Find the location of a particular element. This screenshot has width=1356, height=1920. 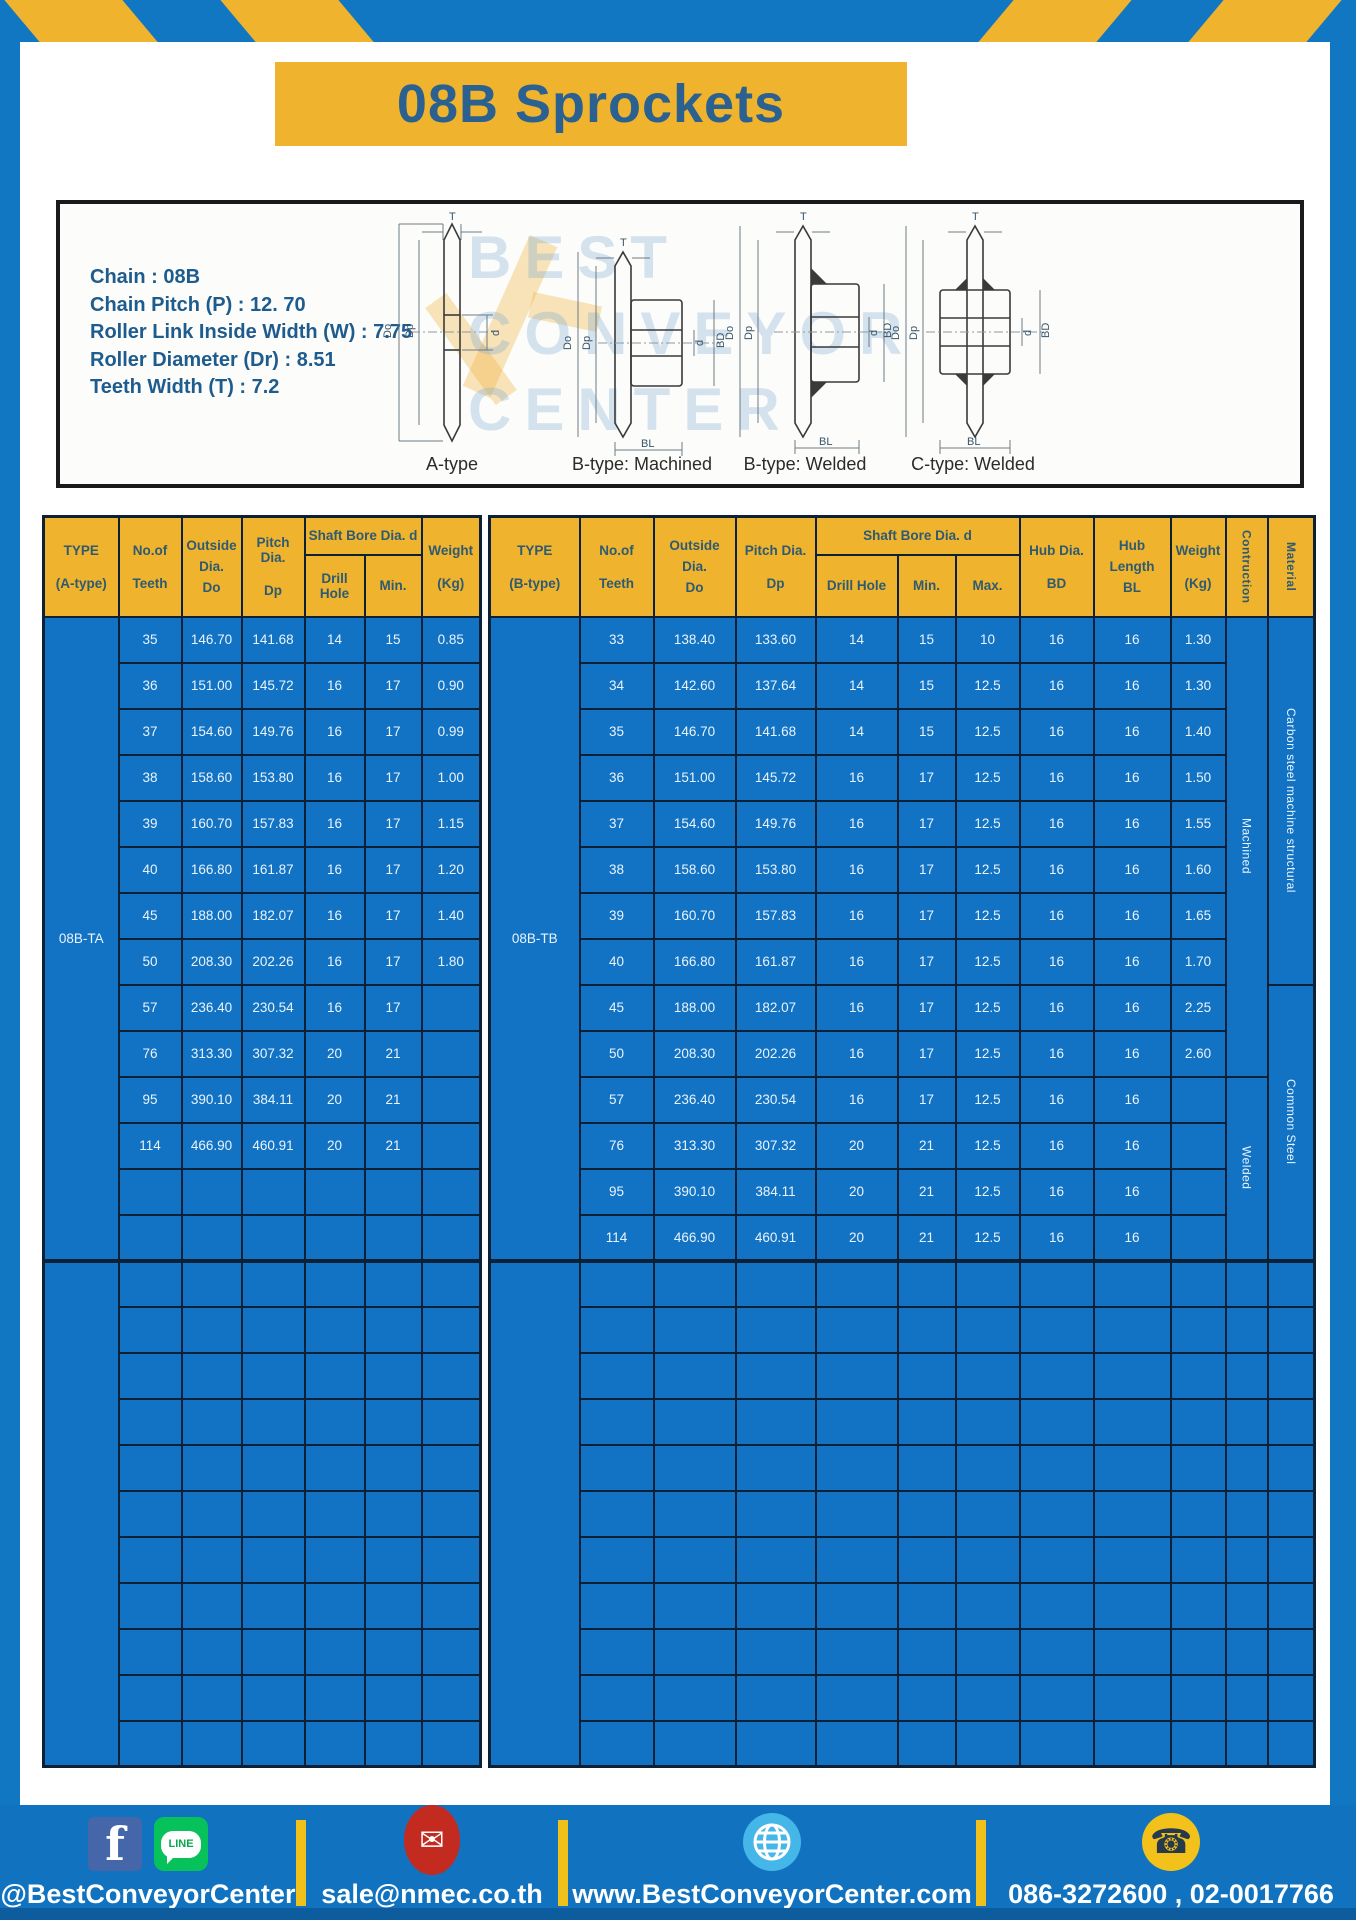

table-cell: 15 is located at coordinates (926, 639).